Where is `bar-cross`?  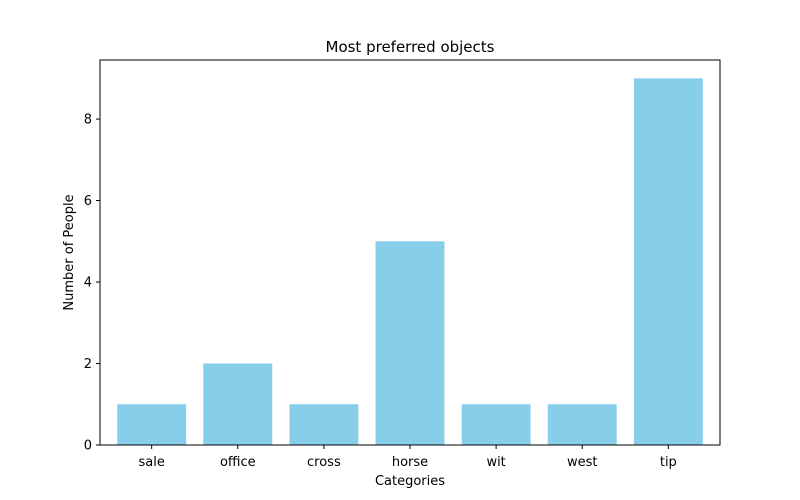
bar-cross is located at coordinates (324, 424).